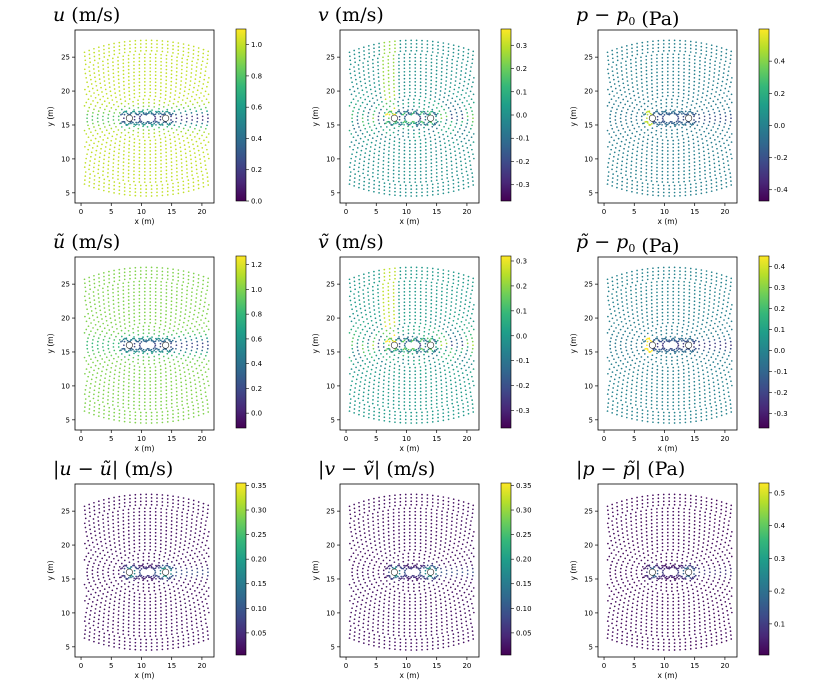 The width and height of the screenshot is (830, 685). I want to click on y-axis-label: y (m), so click(50, 343).